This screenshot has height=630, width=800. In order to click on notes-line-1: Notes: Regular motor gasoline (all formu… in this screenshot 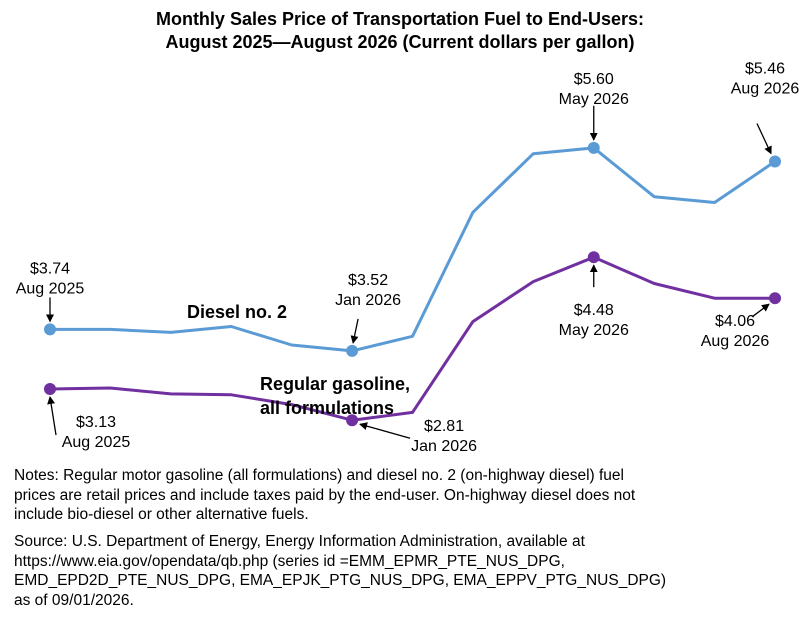, I will do `click(319, 475)`.